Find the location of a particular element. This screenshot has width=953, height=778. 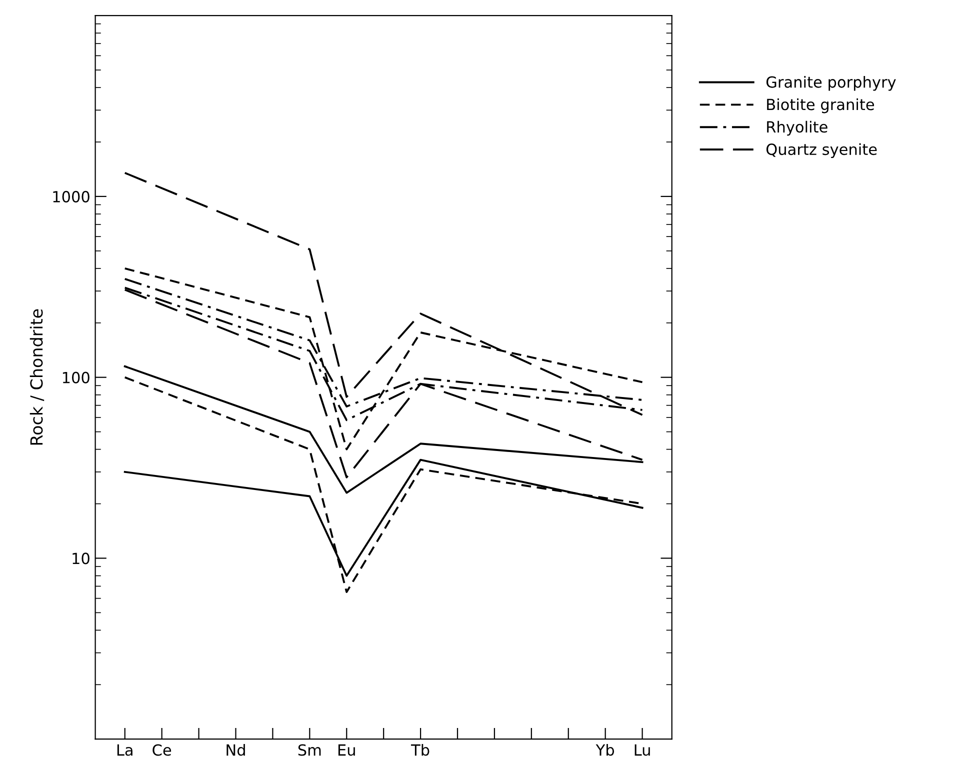

y-axis-title: Rock / Chondrite is located at coordinates (37, 377).